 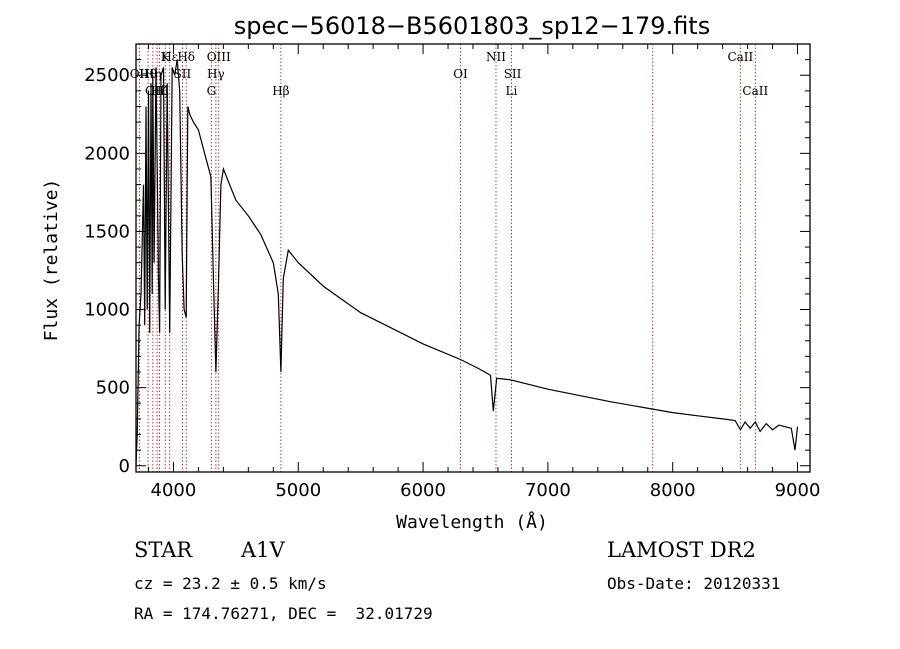 What do you see at coordinates (148, 74) in the screenshot?
I see `line-label: Hθ` at bounding box center [148, 74].